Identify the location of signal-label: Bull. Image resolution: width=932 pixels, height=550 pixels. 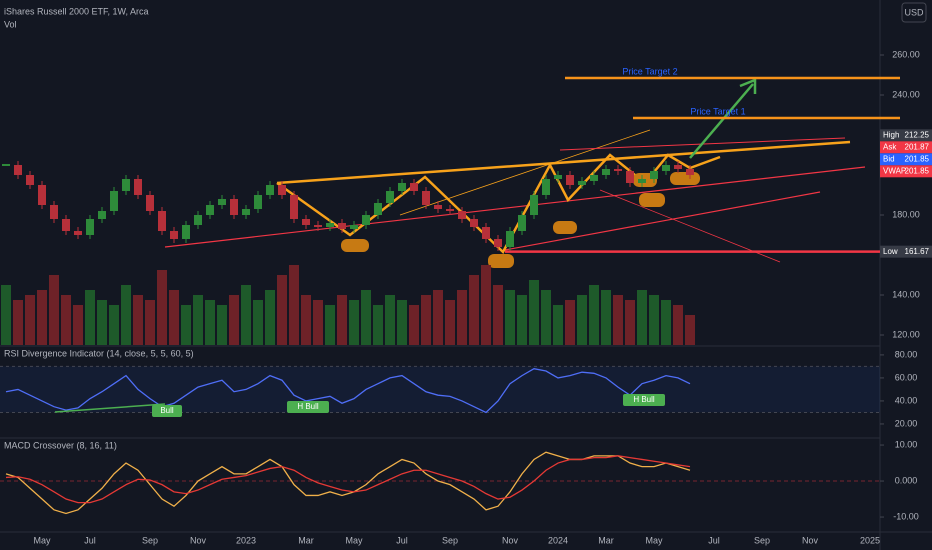
(167, 410).